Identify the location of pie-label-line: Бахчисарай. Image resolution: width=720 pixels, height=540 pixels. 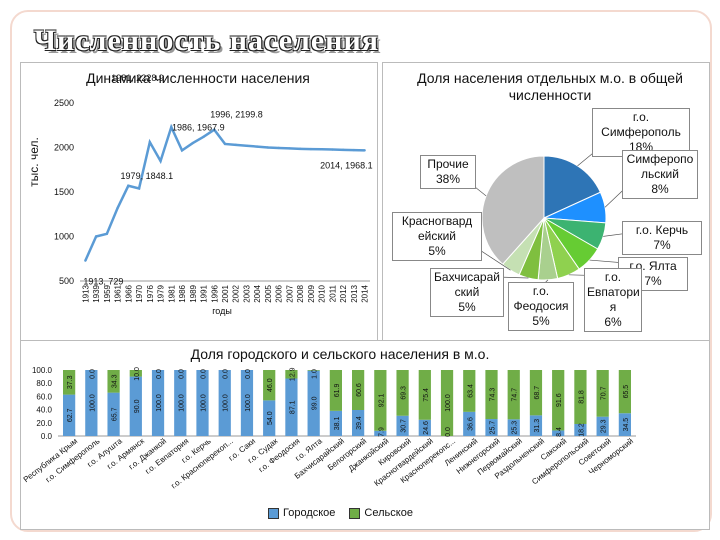
(467, 277).